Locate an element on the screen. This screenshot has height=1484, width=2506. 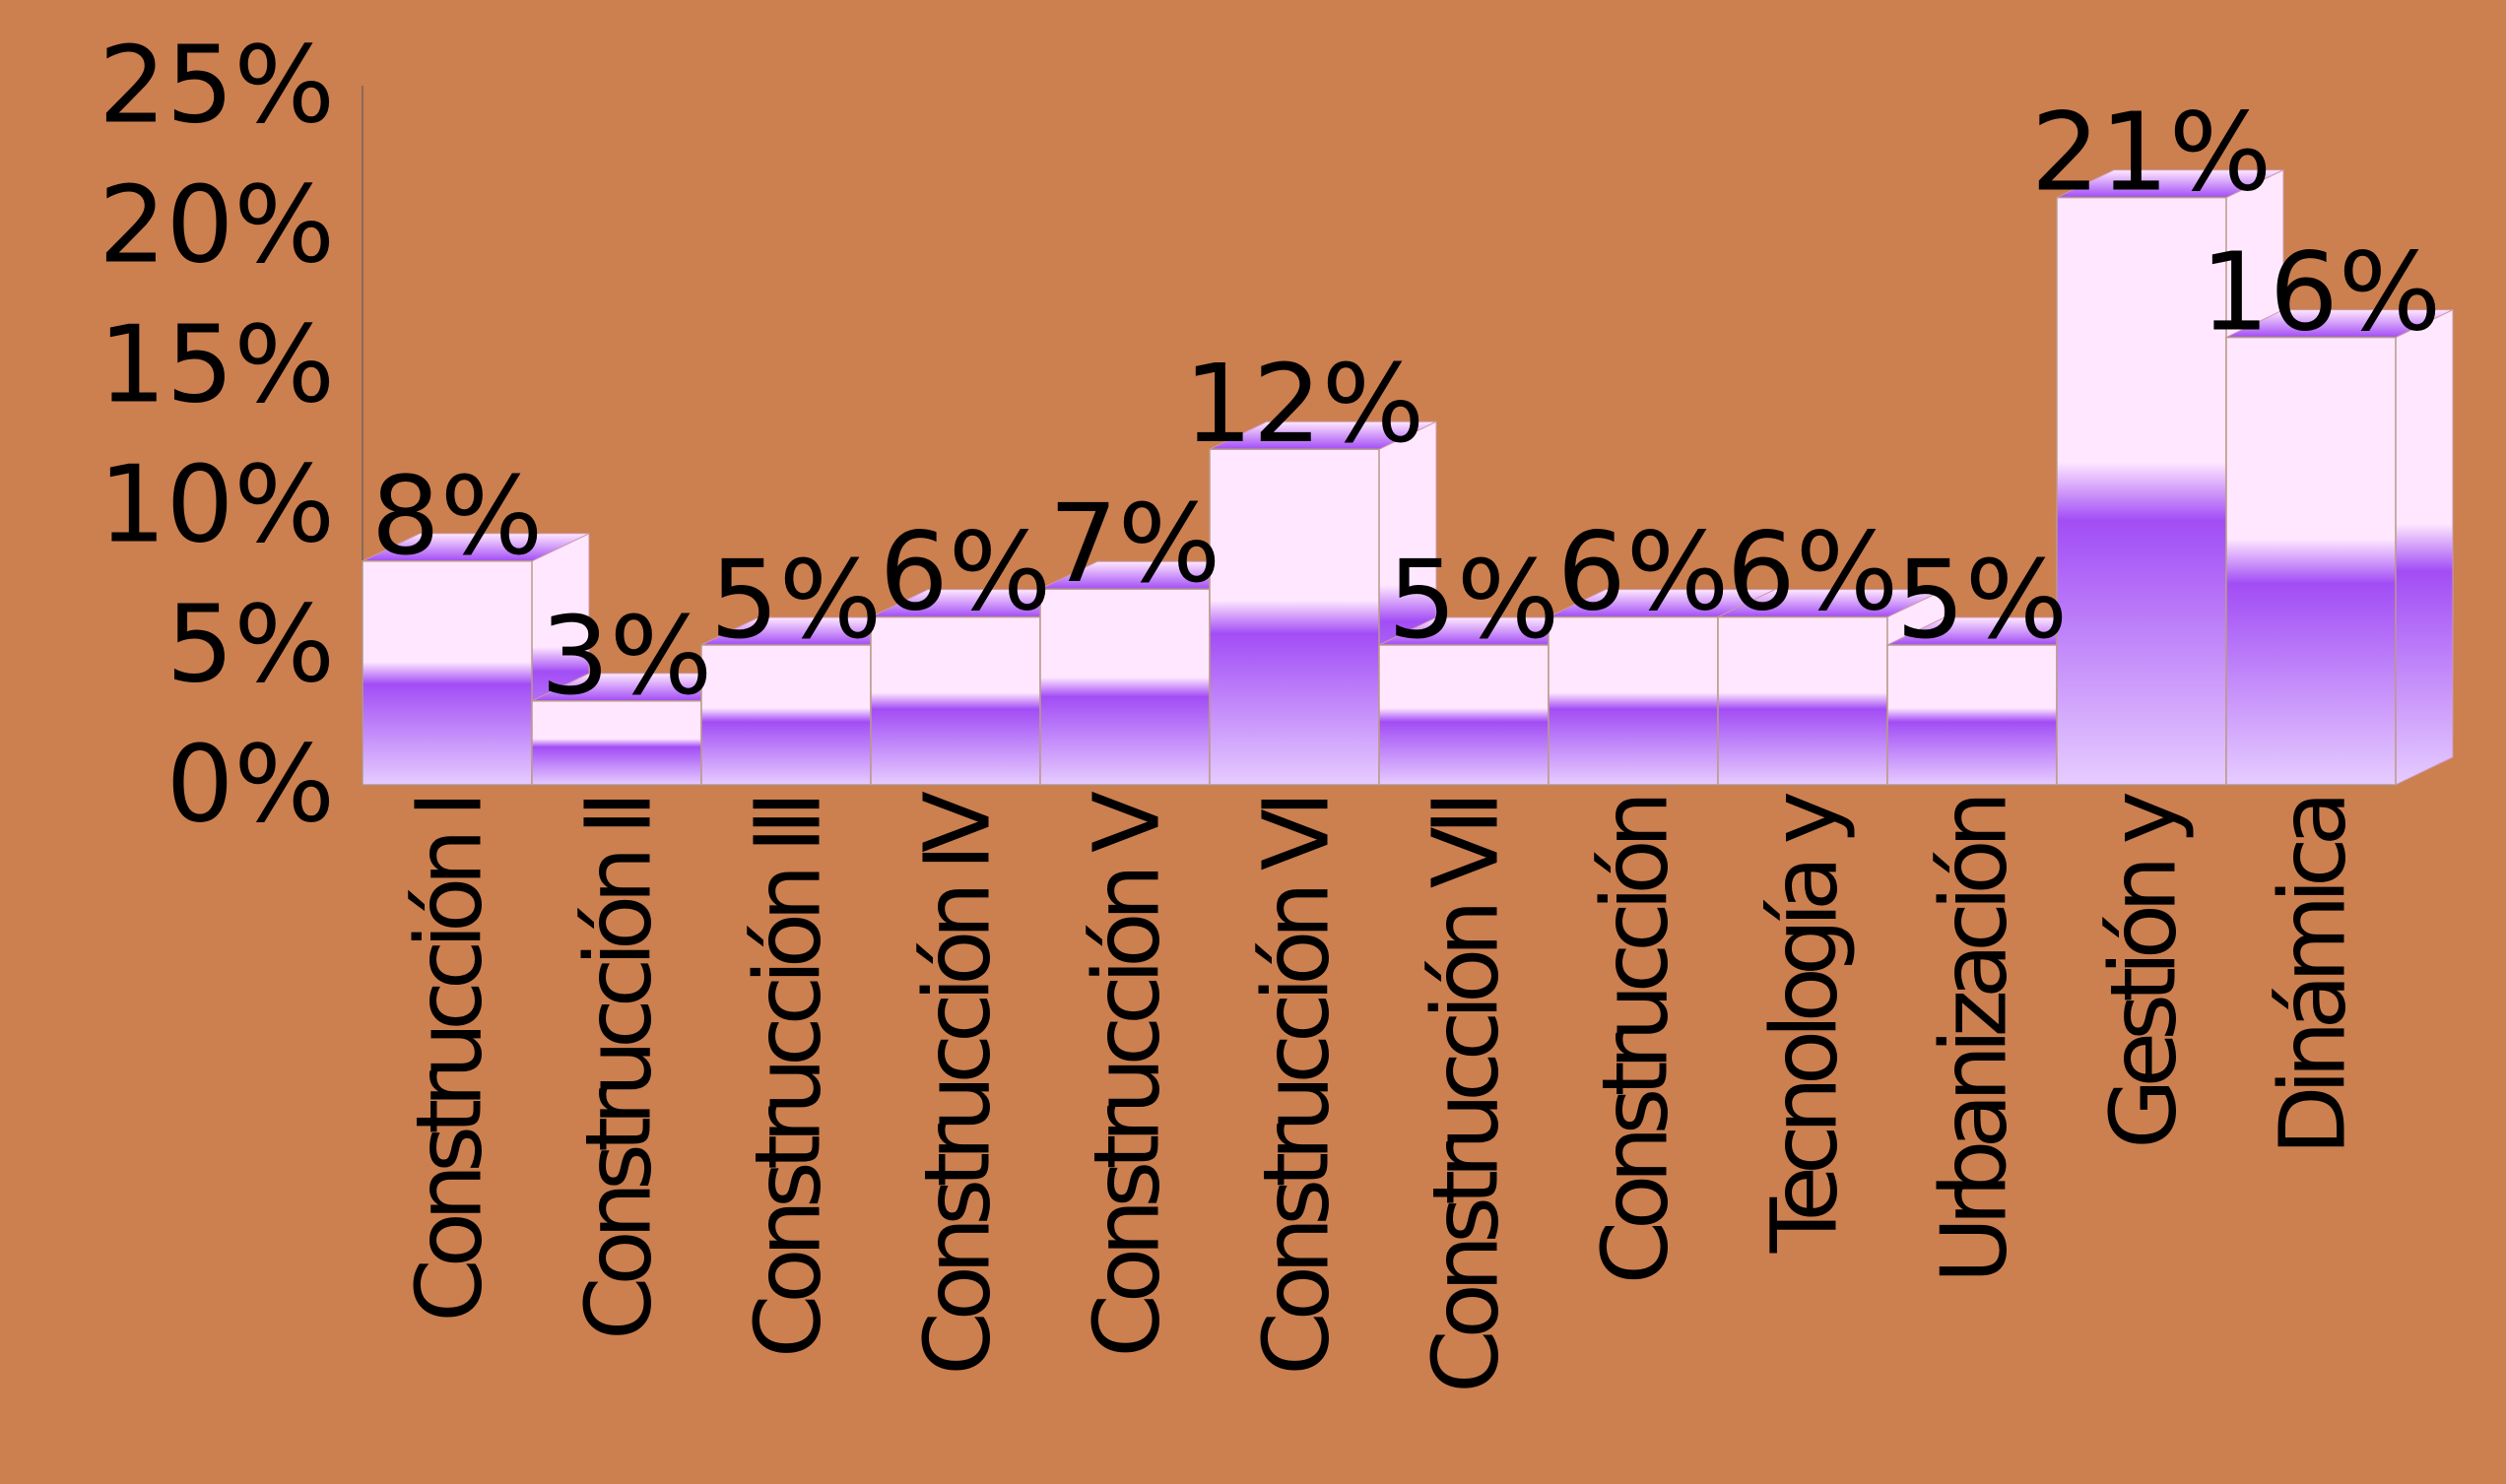
bar is located at coordinates (2339, 547).